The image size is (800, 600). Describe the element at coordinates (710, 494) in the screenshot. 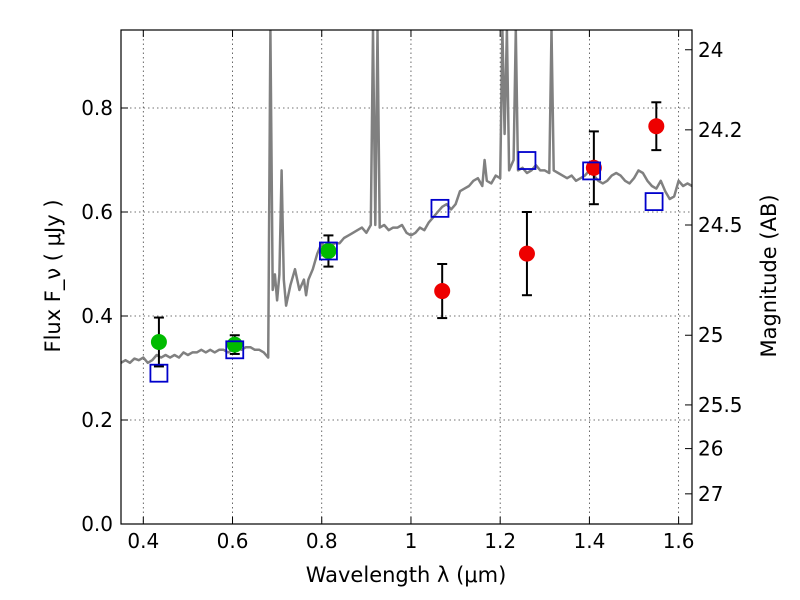

I see `right-tick-label: 27` at that location.